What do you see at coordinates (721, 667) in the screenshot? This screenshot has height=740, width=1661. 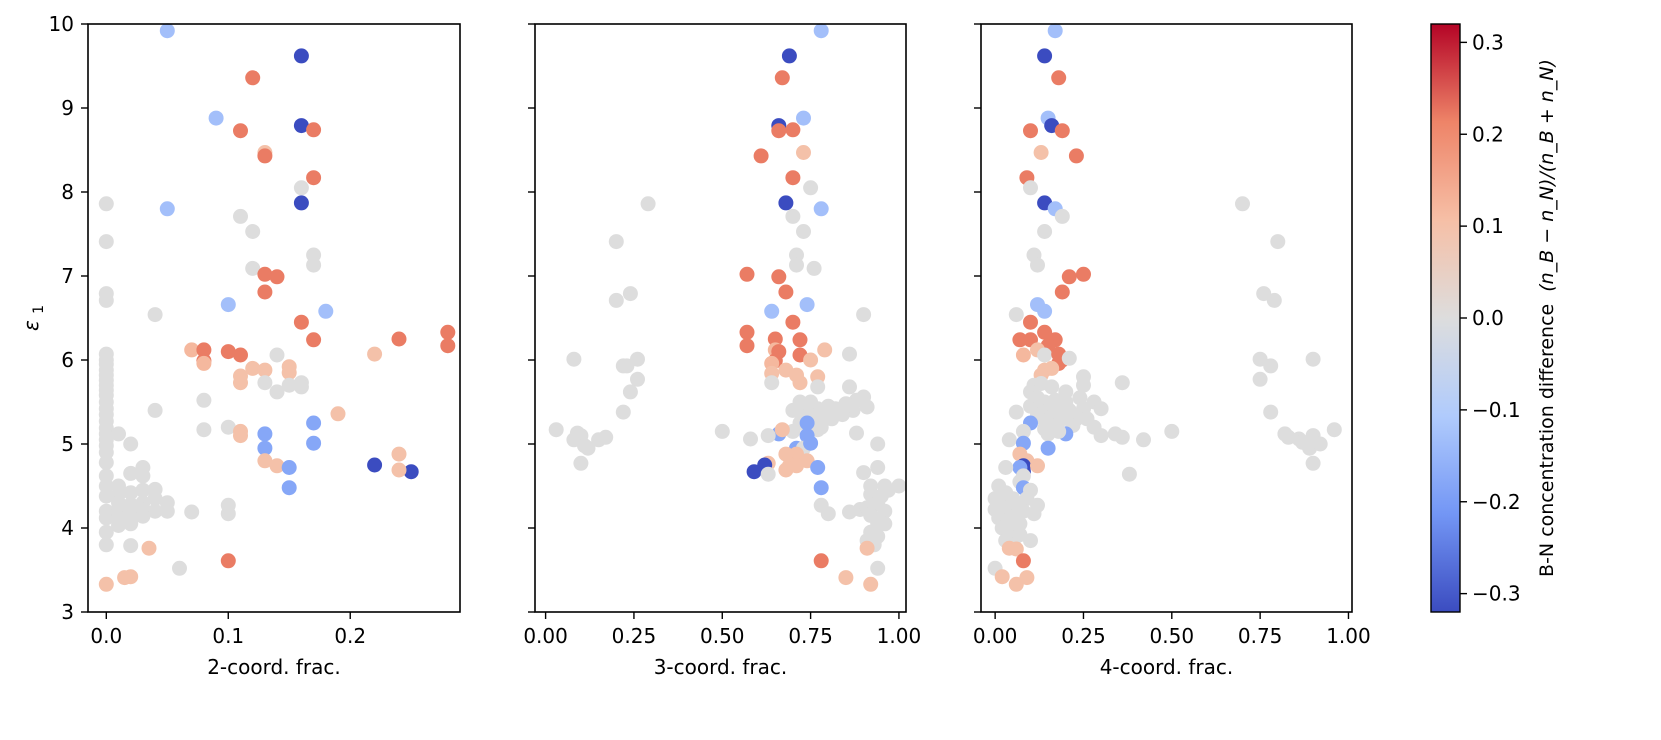 I see `panel-2-x-label: 3-coord. frac.` at bounding box center [721, 667].